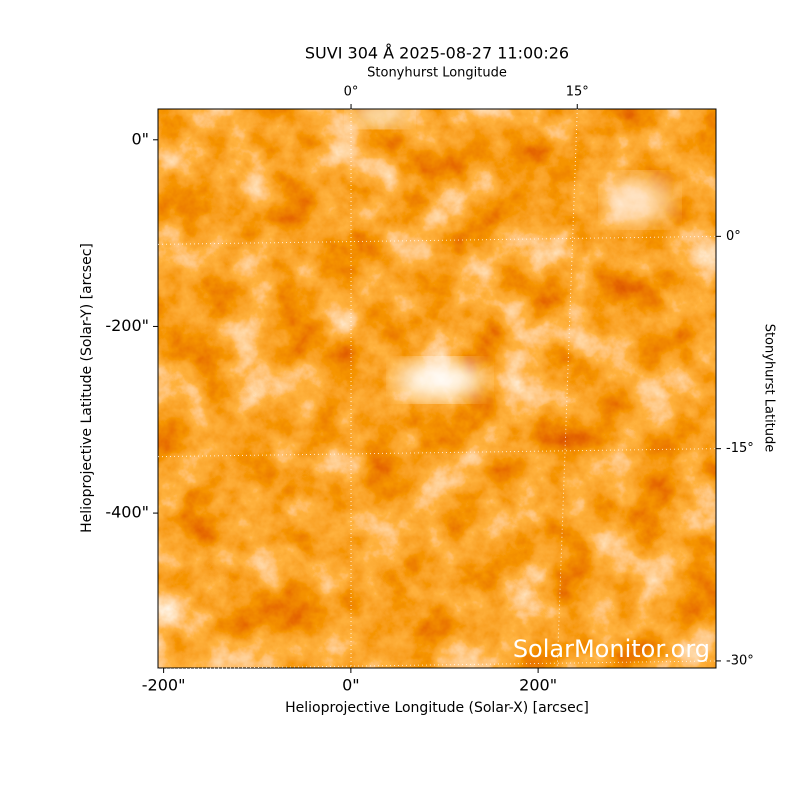 The height and width of the screenshot is (800, 800). I want to click on y2-tick-label: -15°, so click(740, 448).